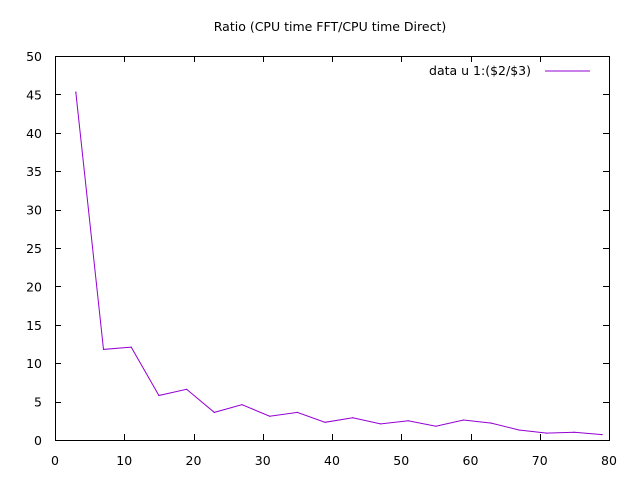  What do you see at coordinates (38, 440) in the screenshot?
I see `y-tick-label: 0` at bounding box center [38, 440].